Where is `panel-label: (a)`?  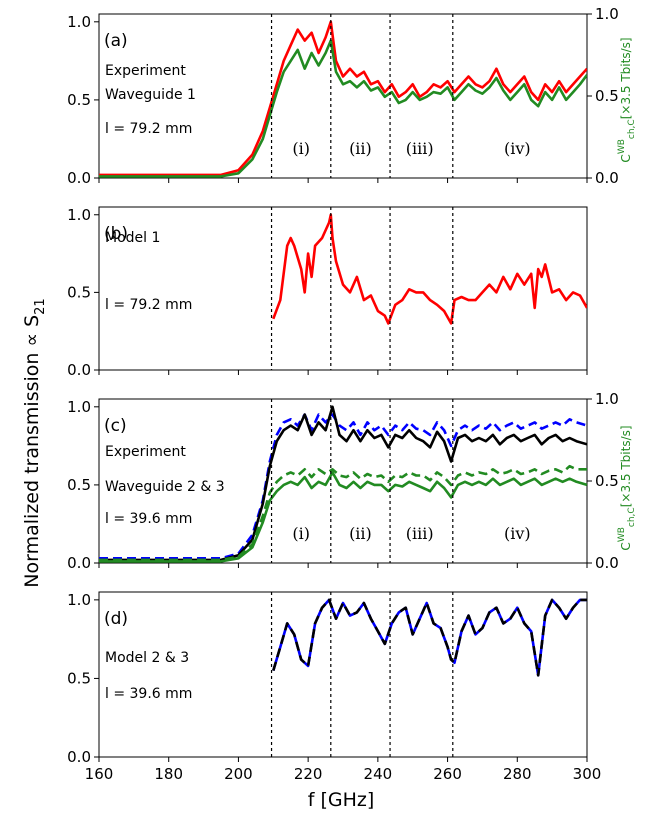 panel-label: (a) is located at coordinates (116, 41).